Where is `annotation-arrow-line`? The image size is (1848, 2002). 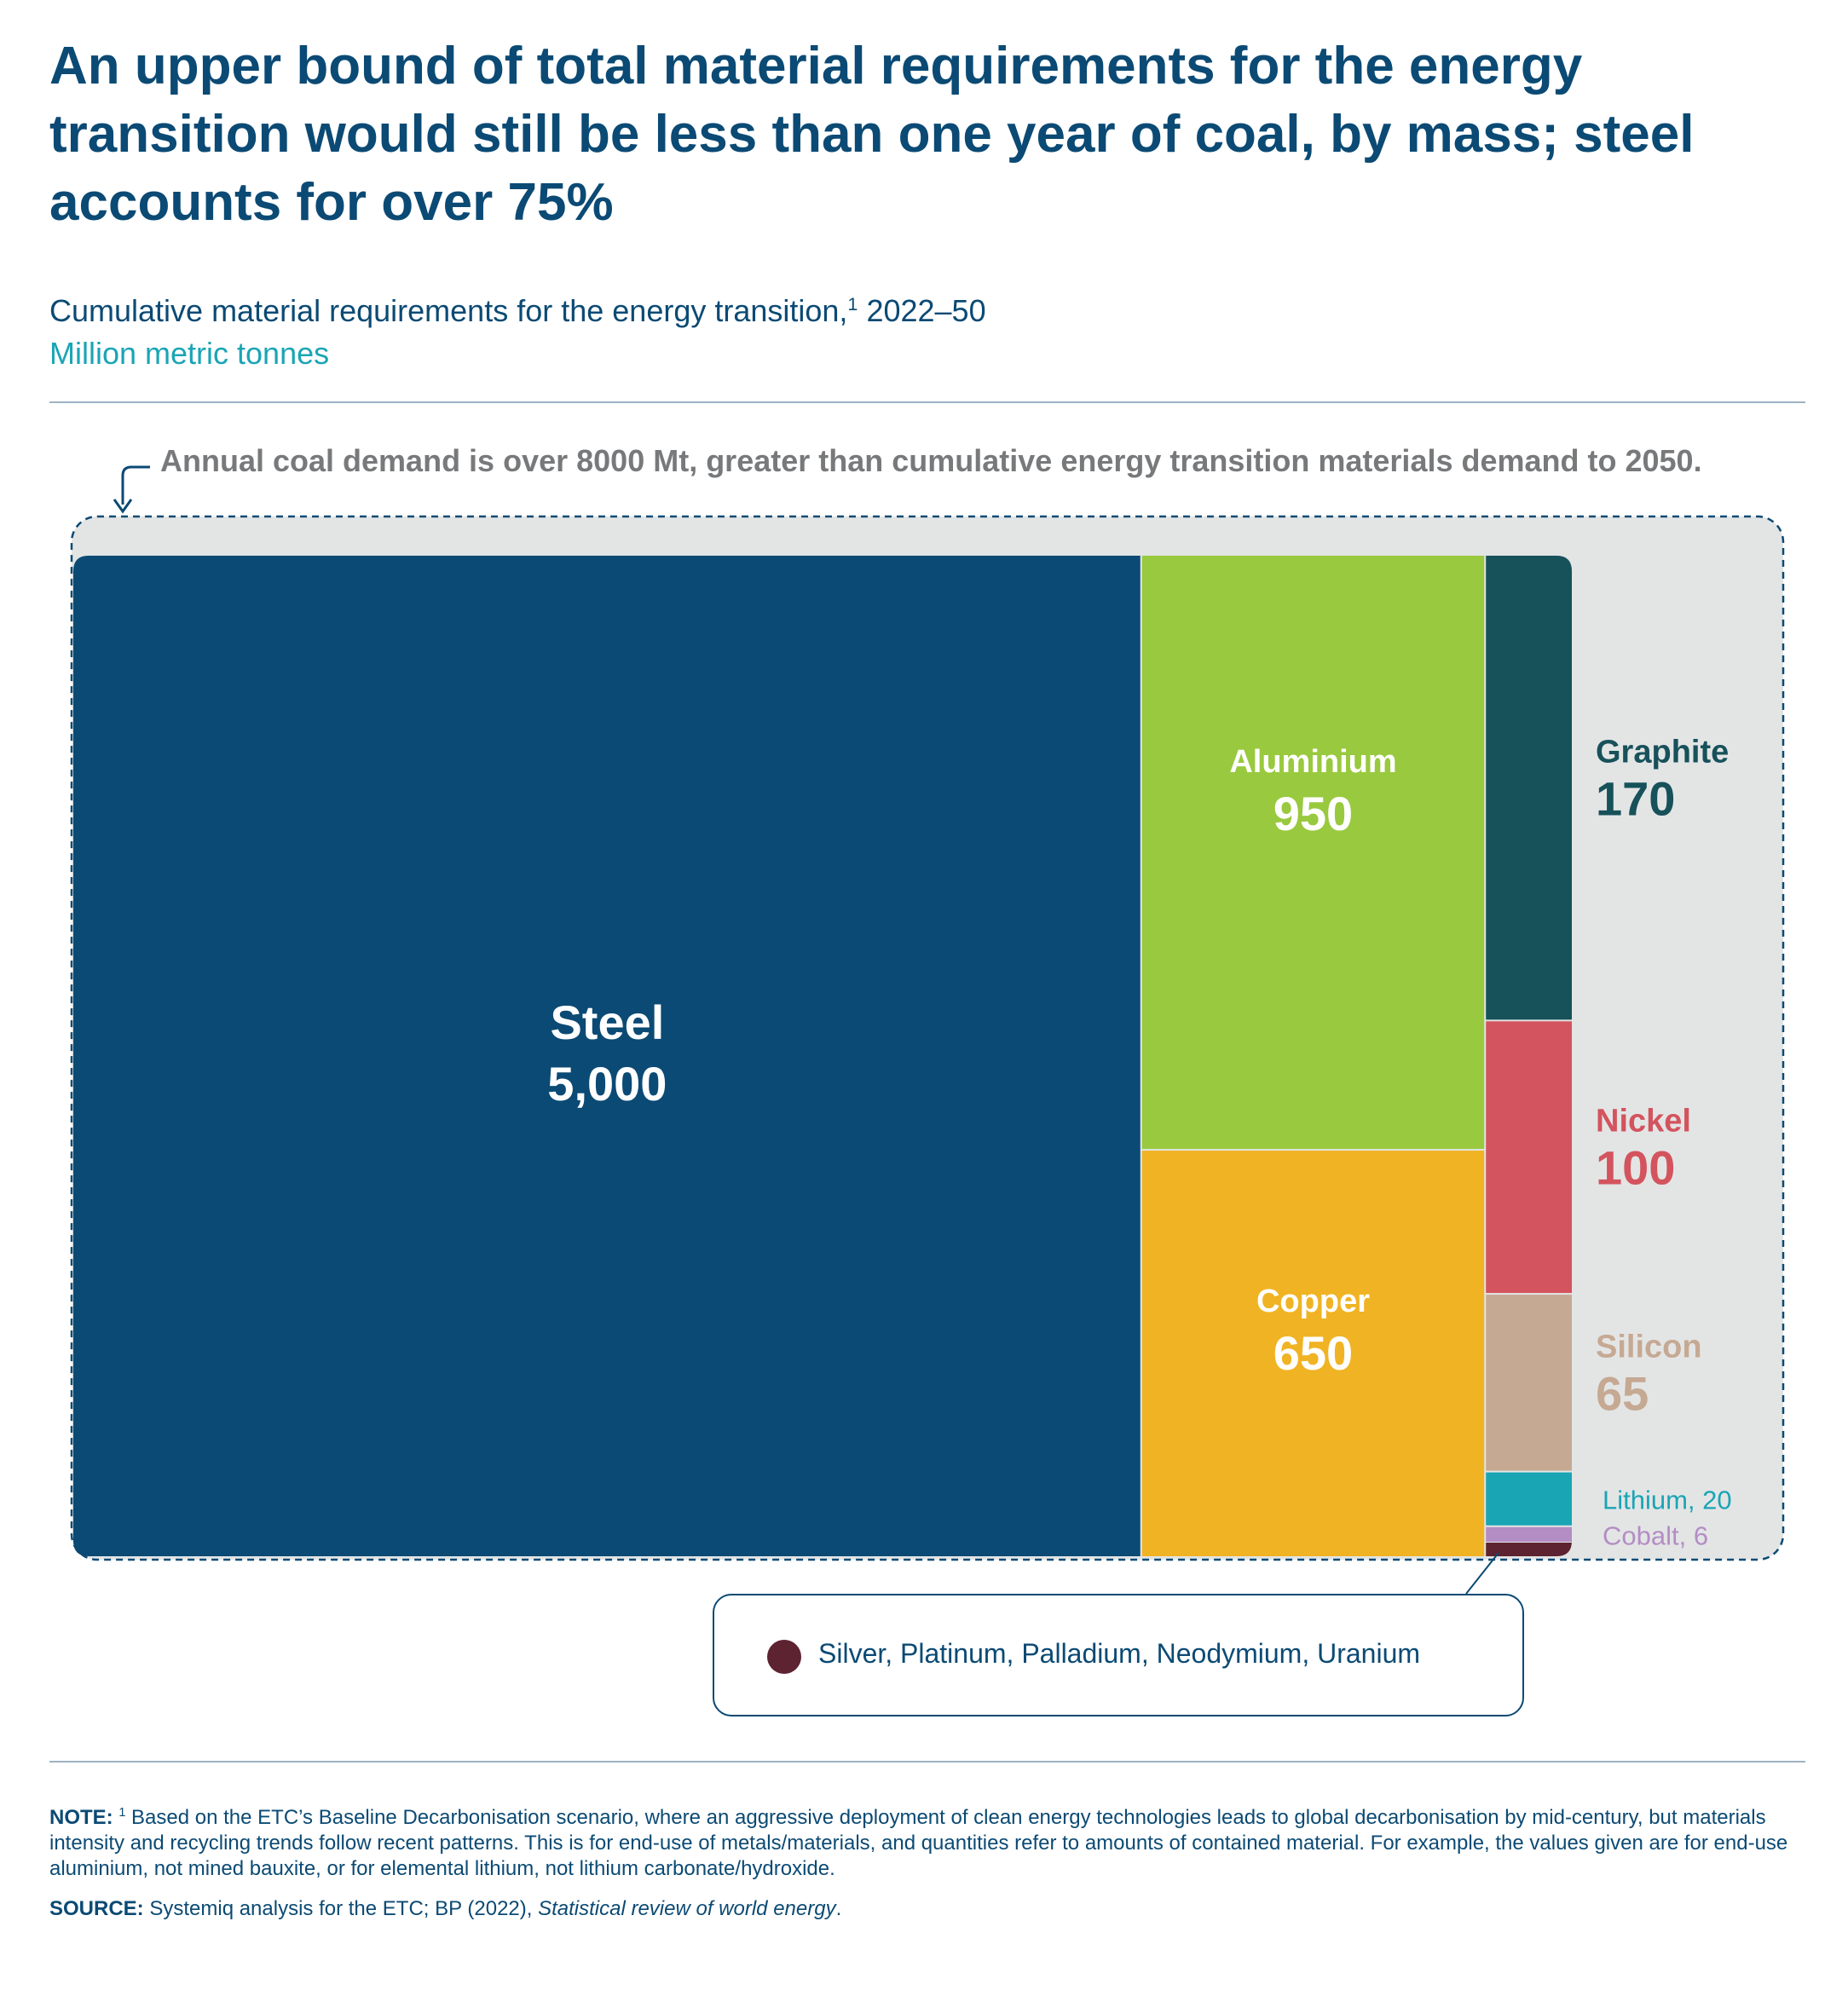 annotation-arrow-line is located at coordinates (135, 485).